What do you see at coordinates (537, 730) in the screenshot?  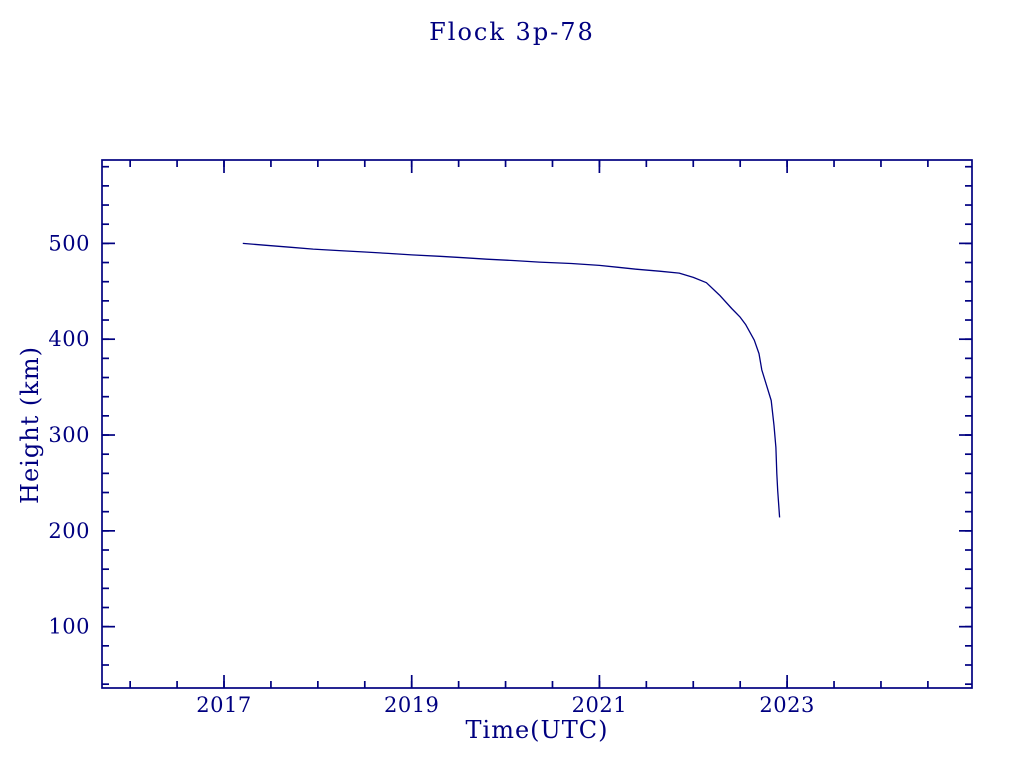 I see `x-axis-label: Time(UTC)` at bounding box center [537, 730].